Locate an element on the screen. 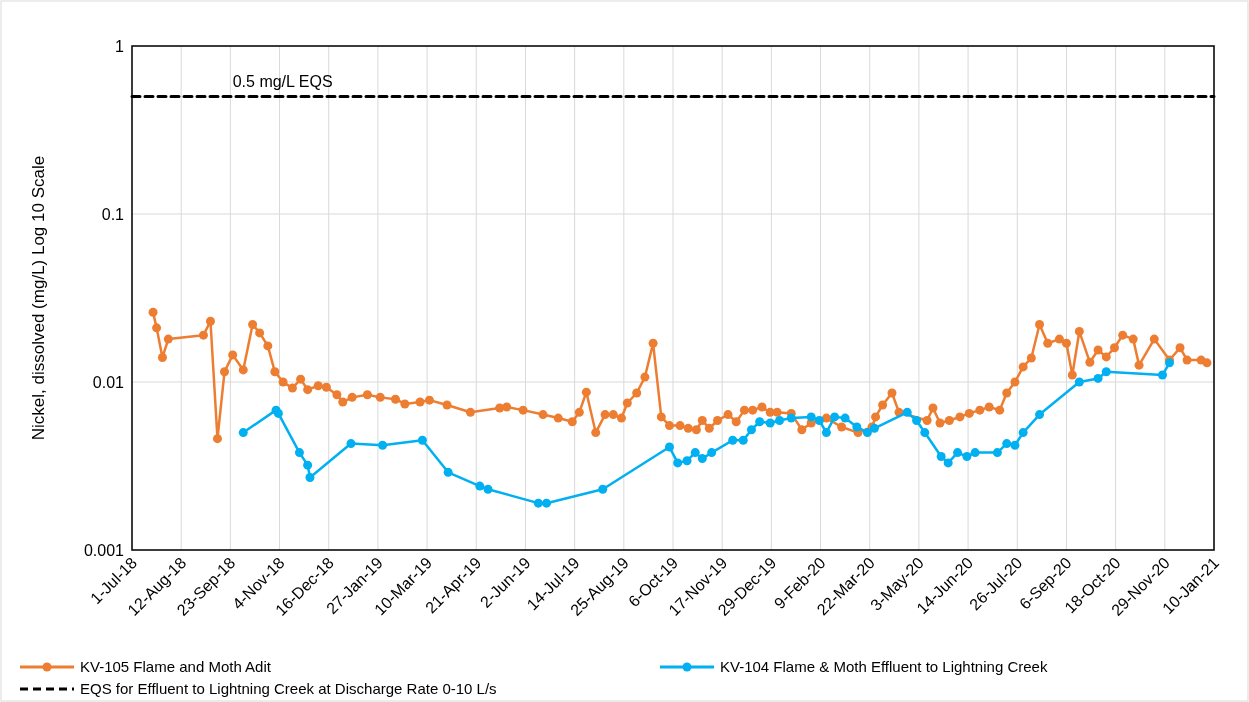  legend-label: KV-104 Flame & Moth Effluent to Lightning Creek is located at coordinates (884, 667).